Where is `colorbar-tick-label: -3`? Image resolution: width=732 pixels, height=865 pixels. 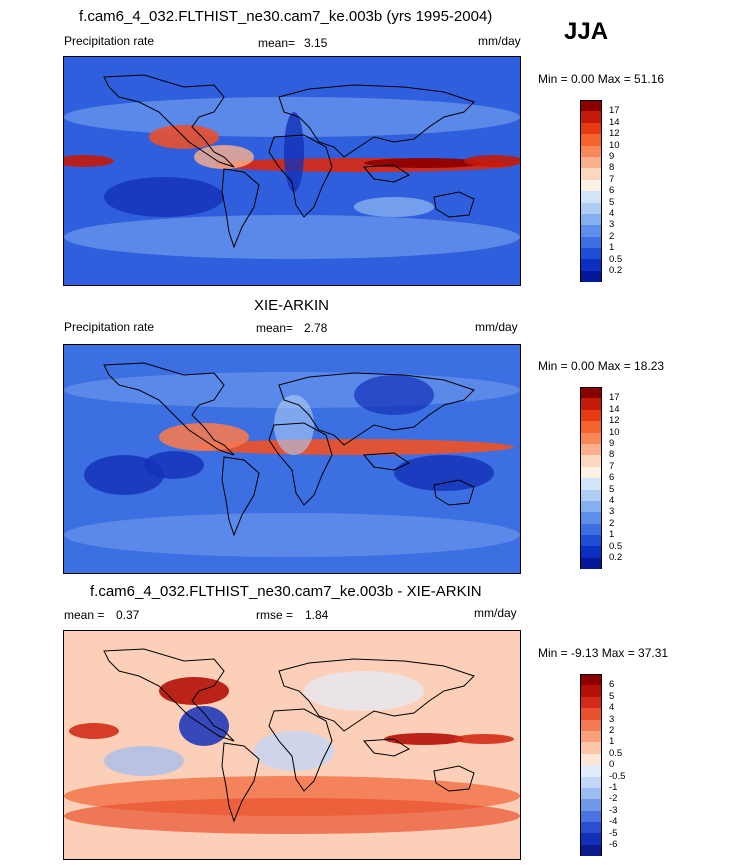
colorbar-tick-label: -3 is located at coordinates (613, 810).